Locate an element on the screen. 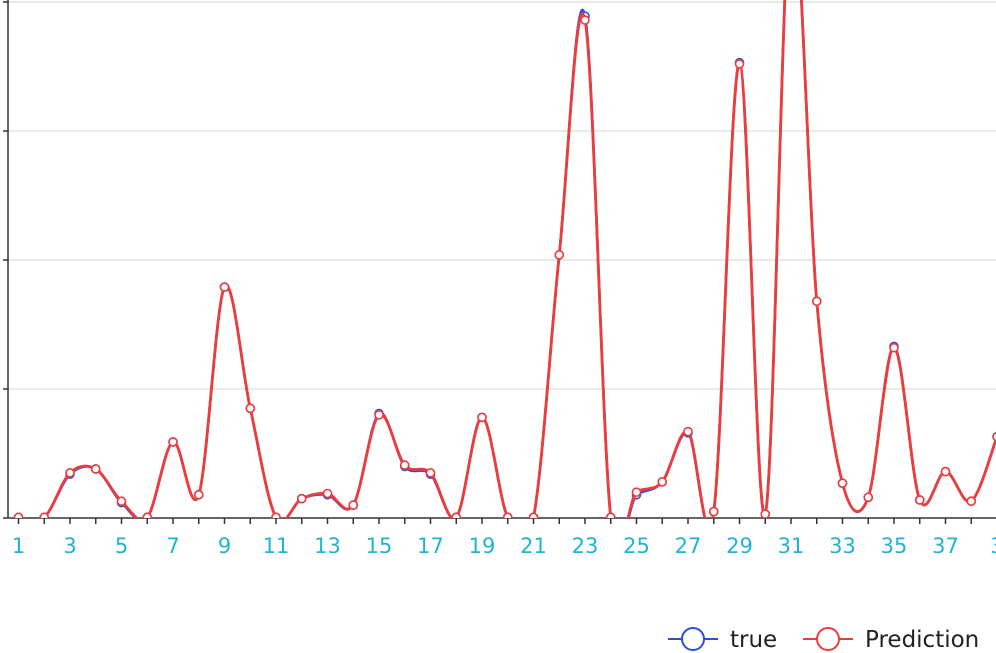 The image size is (996, 653). legend-item-prediction: Prediction is located at coordinates (891, 640).